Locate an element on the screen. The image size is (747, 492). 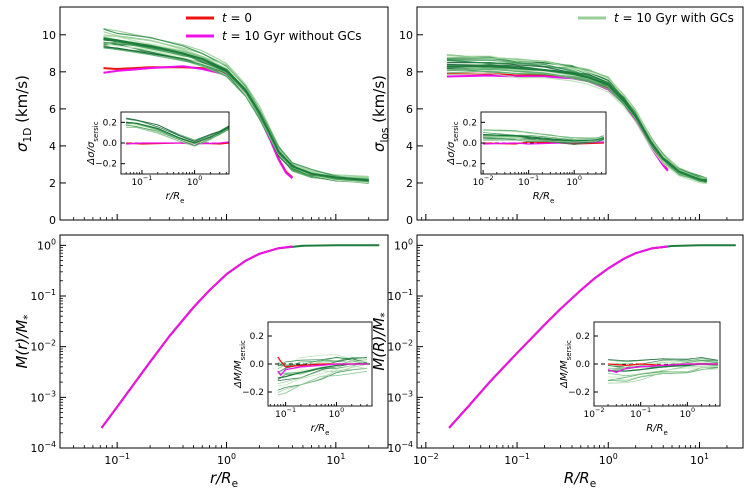
panel-2-inset: 10−2 10−1 100 −0.2 0.0 0.2 R/Re Δσ/σsersic is located at coordinates (526, 158).